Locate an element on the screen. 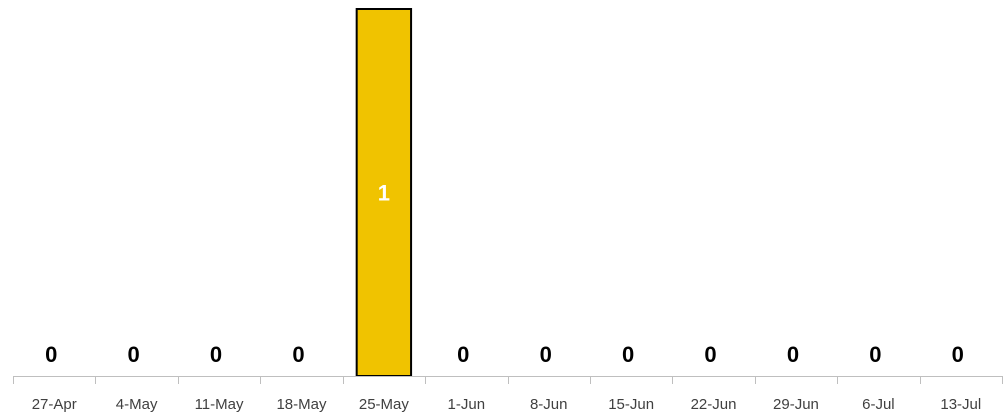  x-tick-label: 18-May is located at coordinates (301, 404).